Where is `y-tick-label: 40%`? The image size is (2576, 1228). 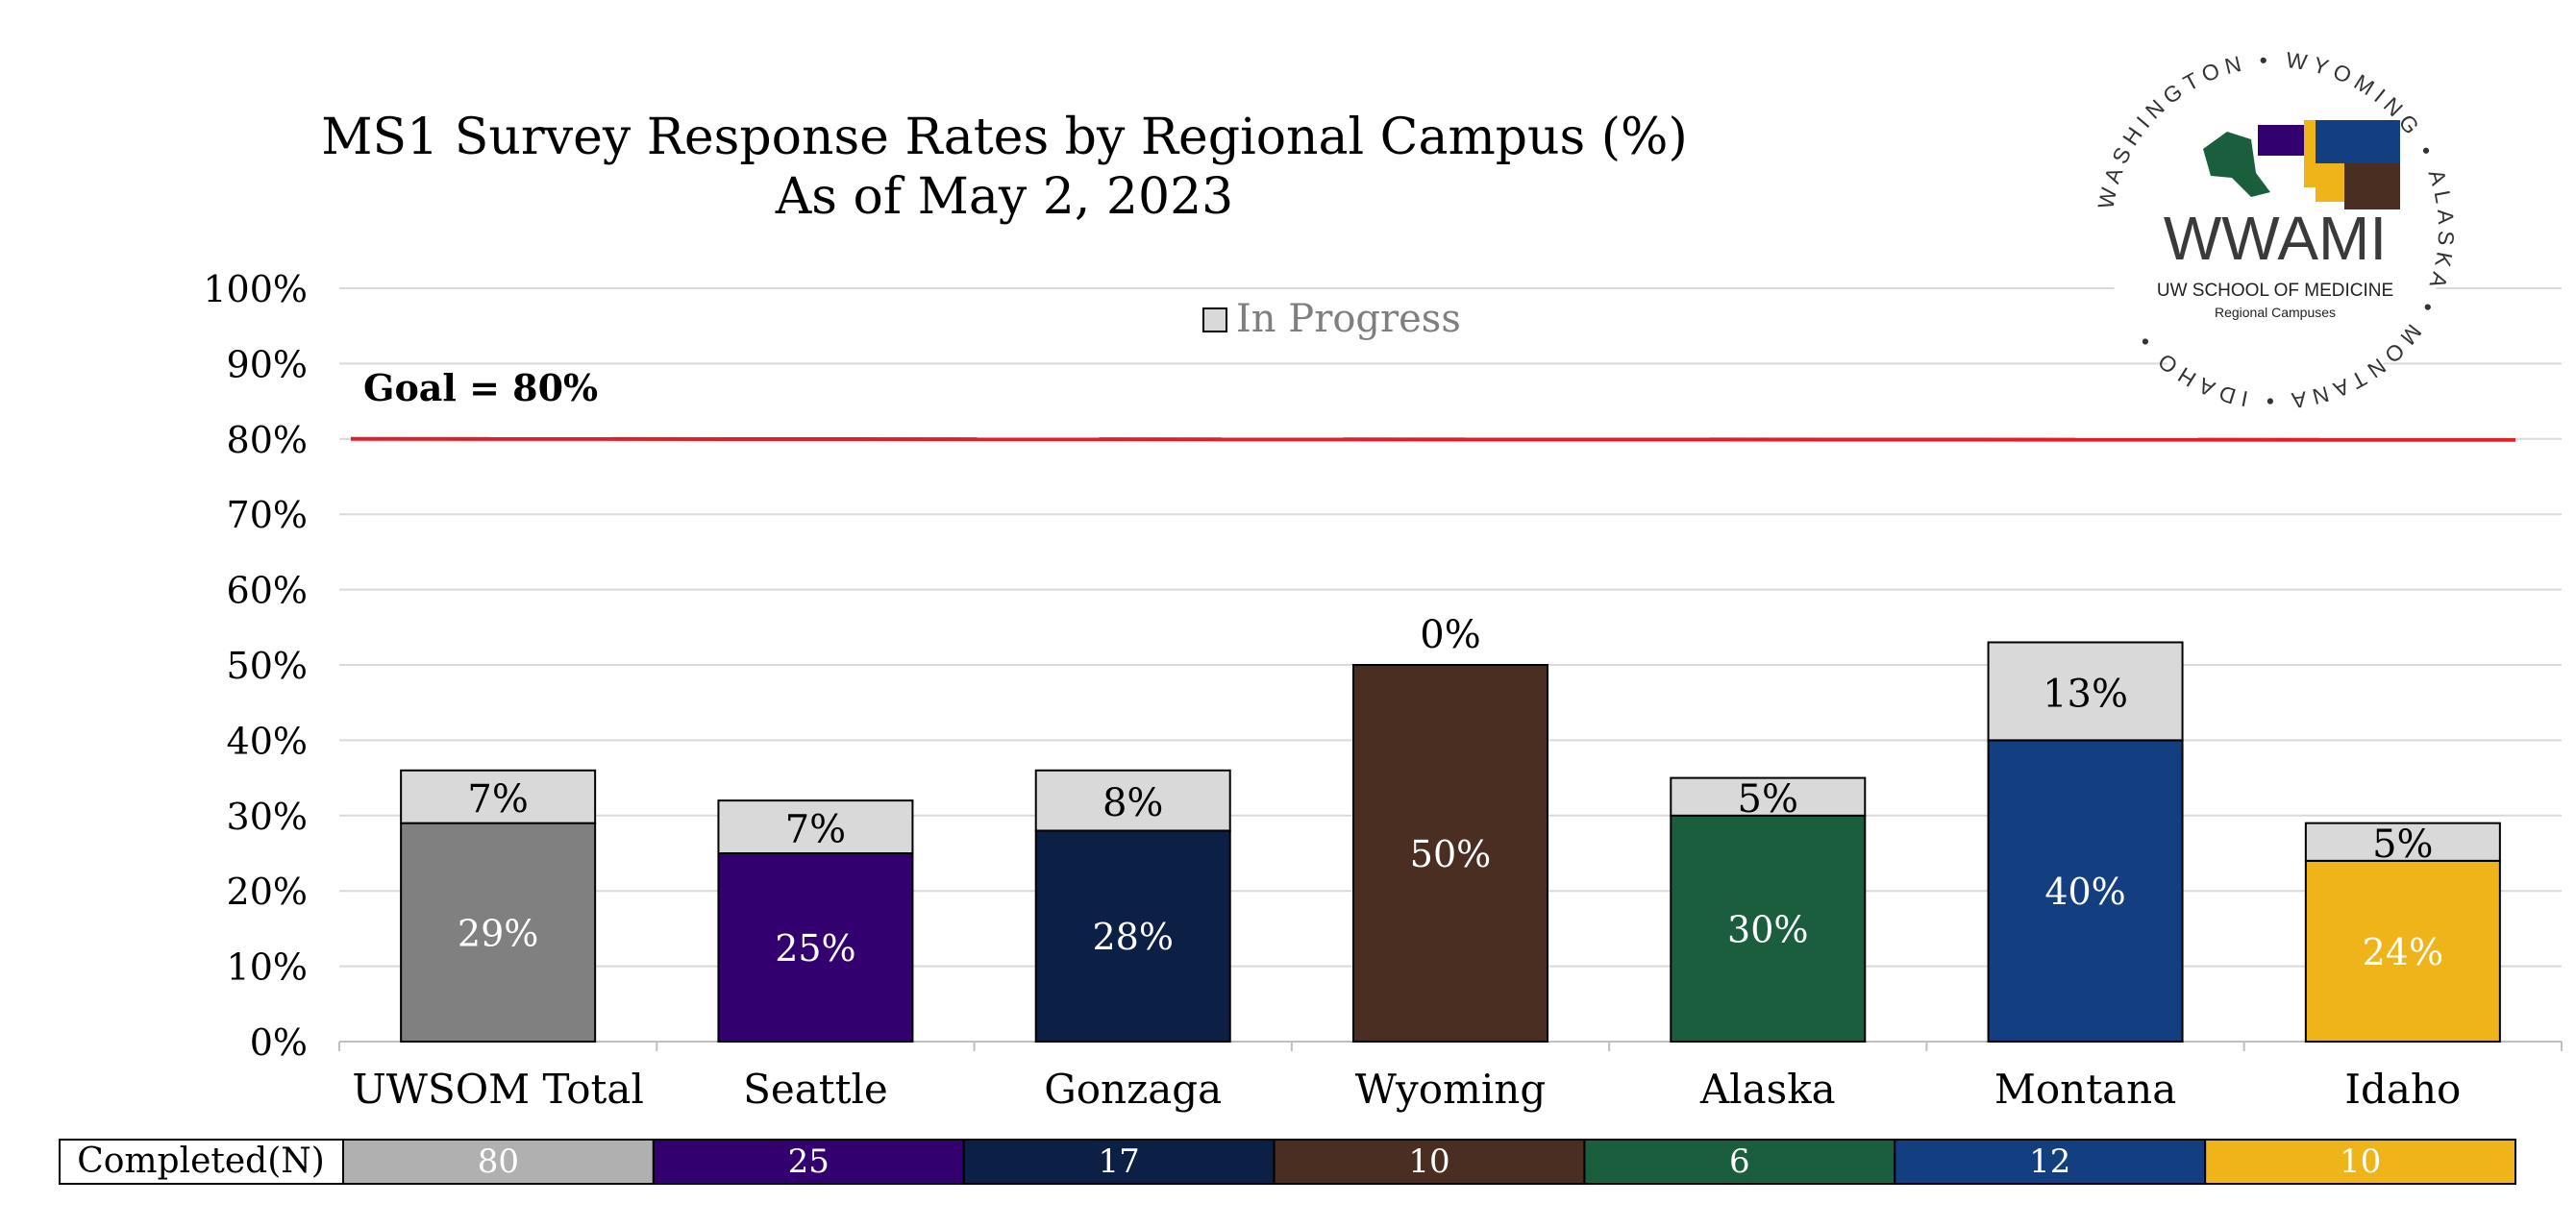
y-tick-label: 40% is located at coordinates (267, 741).